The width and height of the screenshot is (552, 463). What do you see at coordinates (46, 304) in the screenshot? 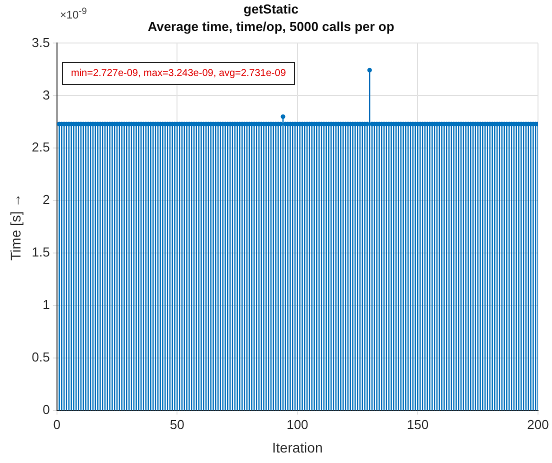
I see `y-tick-label: 1` at bounding box center [46, 304].